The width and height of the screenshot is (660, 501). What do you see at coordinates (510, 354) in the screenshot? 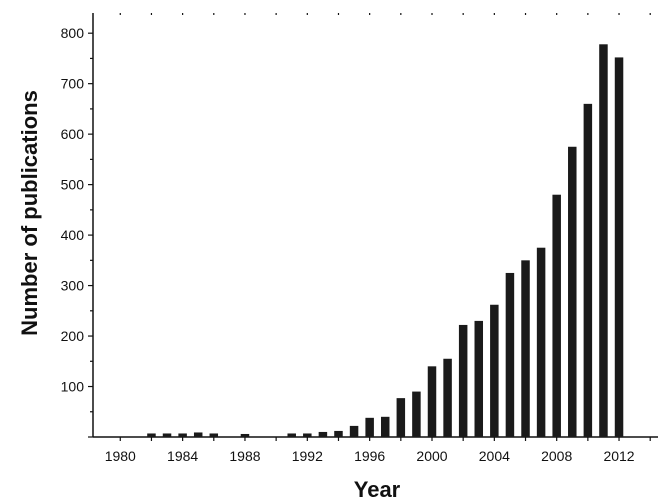
I see `bar-2005` at bounding box center [510, 354].